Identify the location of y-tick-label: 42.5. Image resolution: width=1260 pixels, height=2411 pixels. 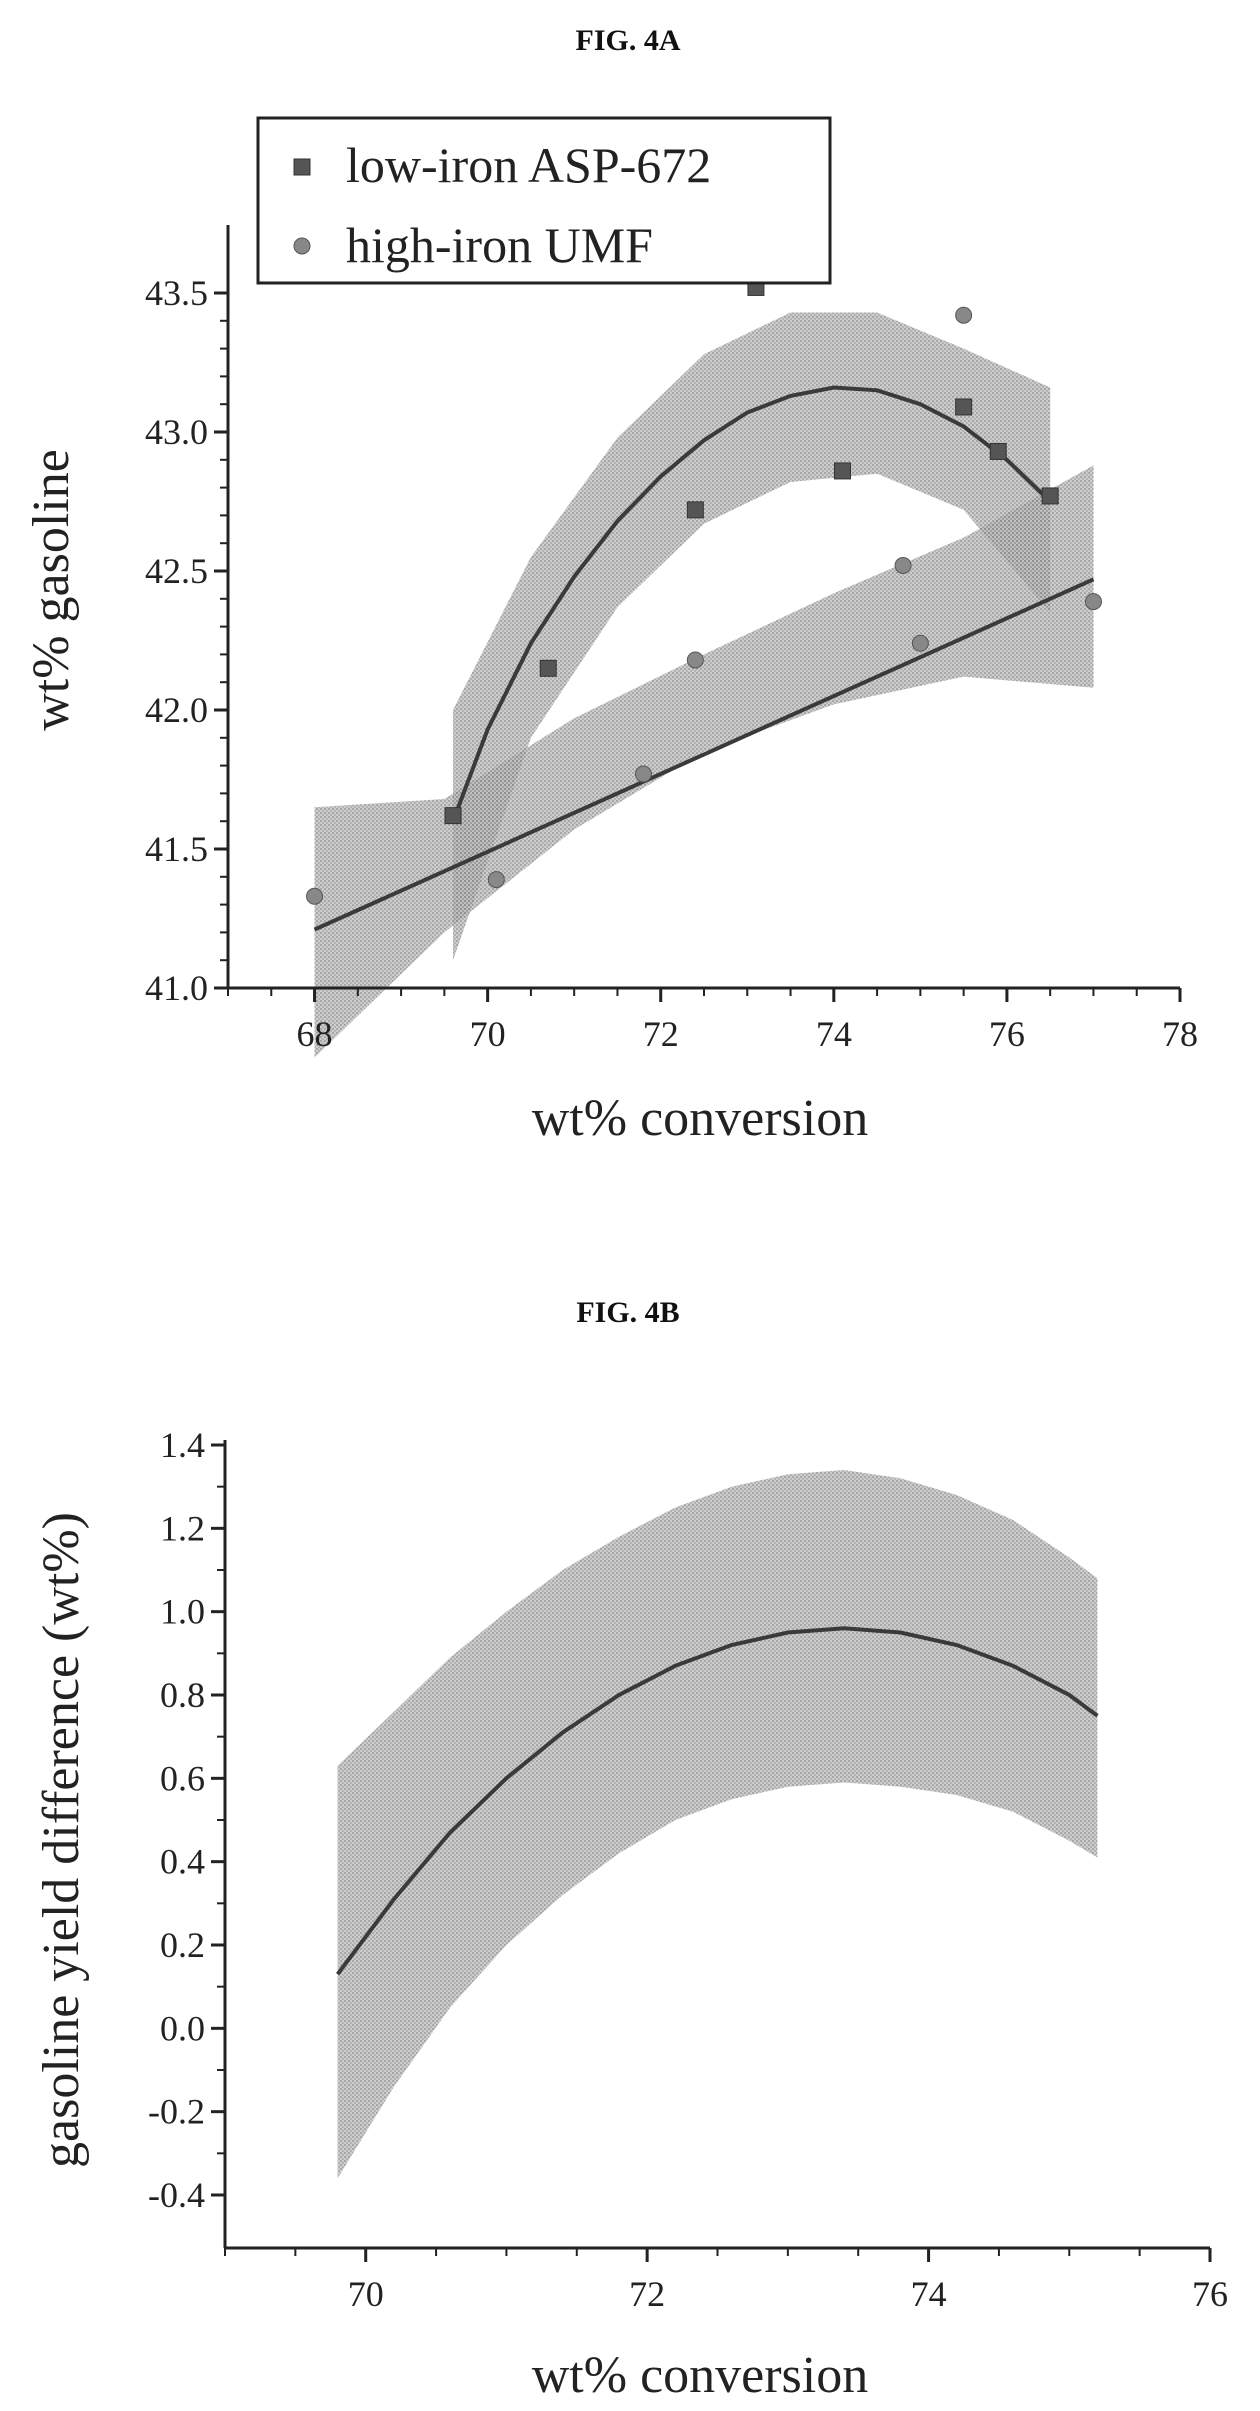
(176, 571).